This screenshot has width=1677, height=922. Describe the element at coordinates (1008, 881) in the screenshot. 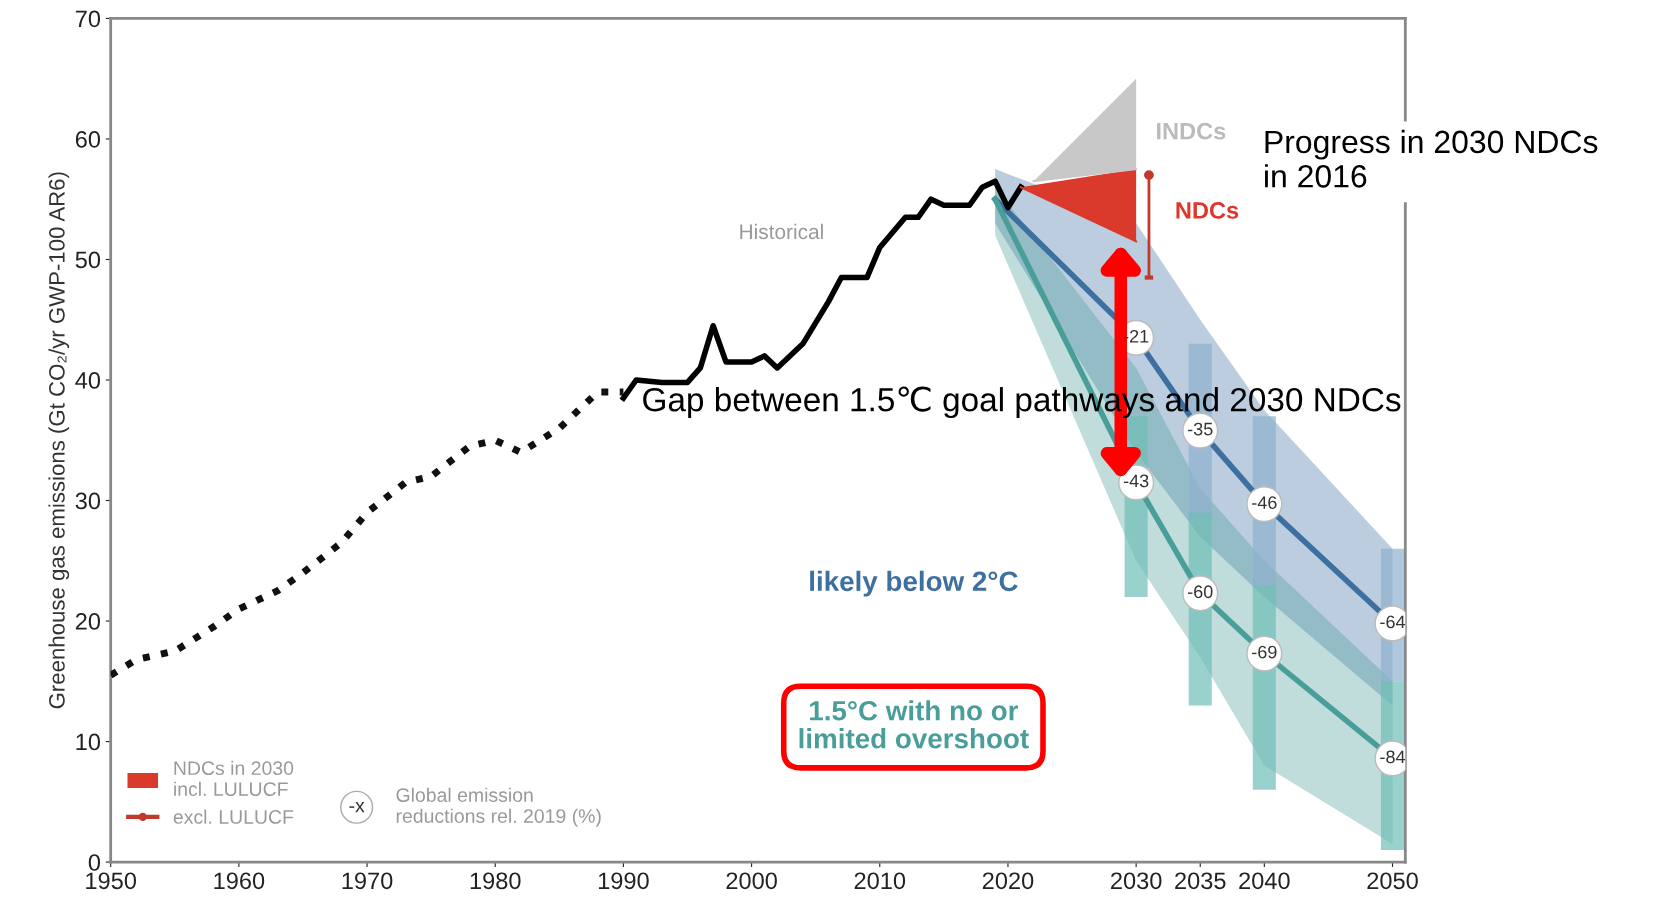

I see `x-tick-label: 2020` at that location.